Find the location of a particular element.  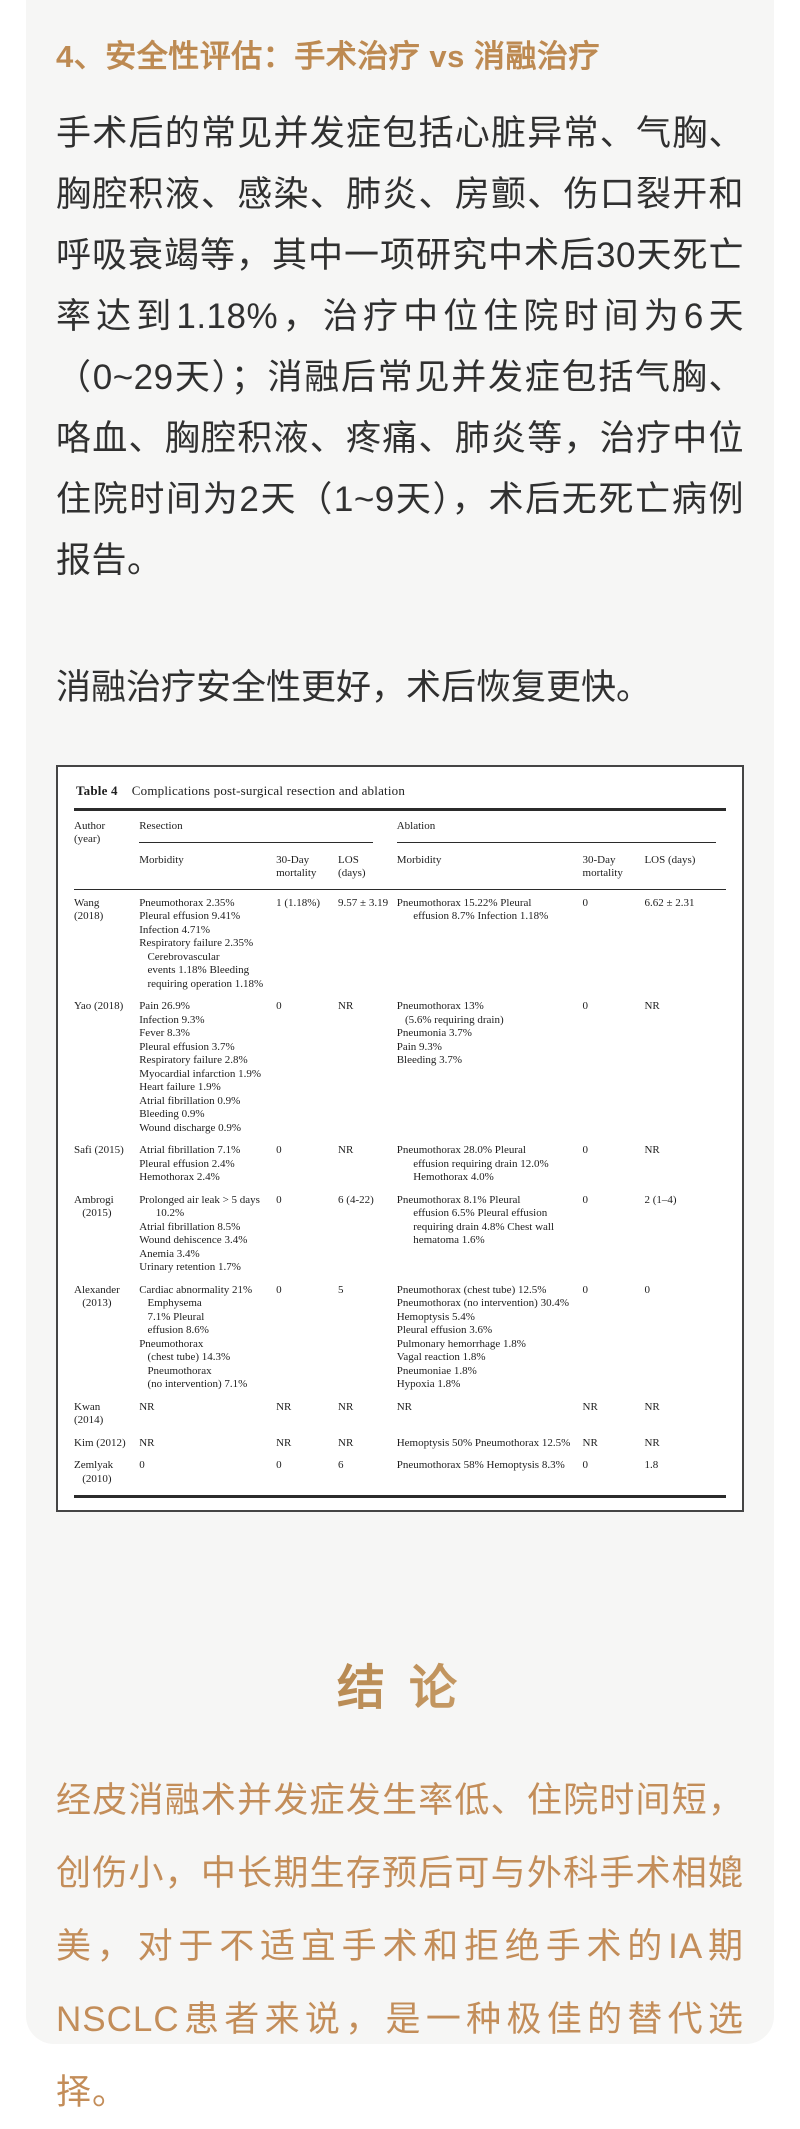

ablation-morbidity-header: Morbidity is located at coordinates (489, 868).